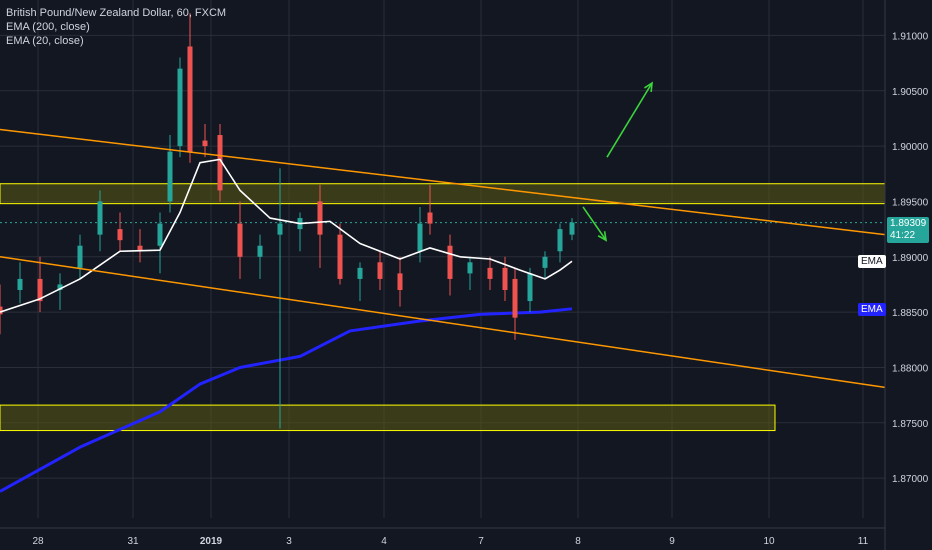  I want to click on time-tick-label: 31, so click(133, 541).